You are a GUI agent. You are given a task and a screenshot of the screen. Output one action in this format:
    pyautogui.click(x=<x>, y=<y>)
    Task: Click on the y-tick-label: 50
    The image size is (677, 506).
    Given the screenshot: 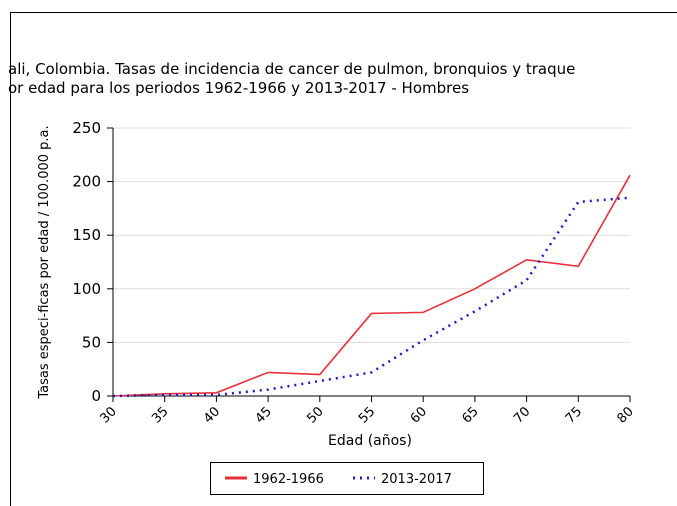 What is the action you would take?
    pyautogui.click(x=91, y=342)
    